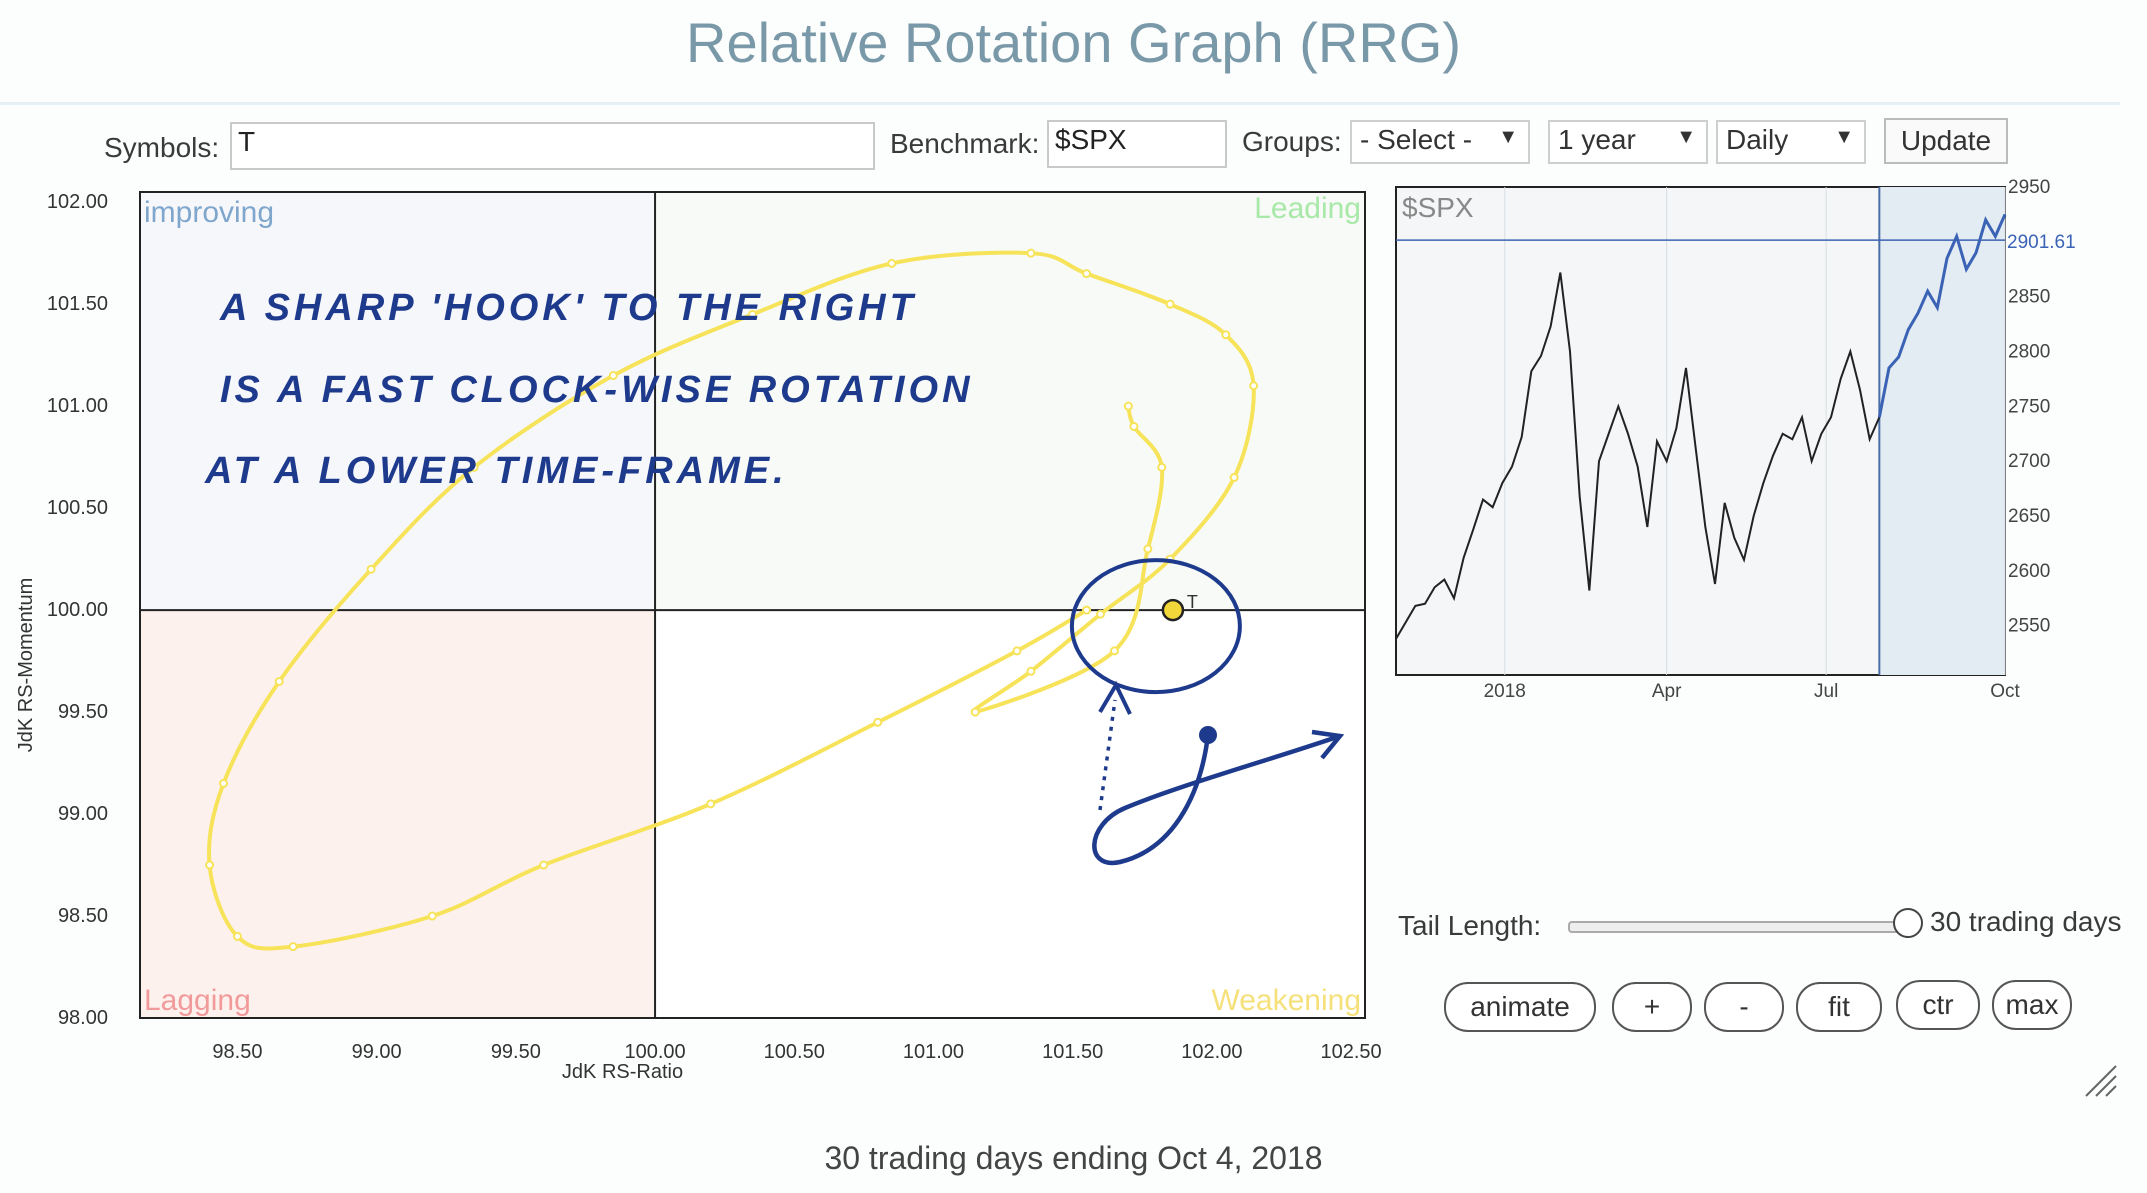 This screenshot has height=1193, width=2147. What do you see at coordinates (2029, 187) in the screenshot?
I see `spx-y-tick-label: 2950` at bounding box center [2029, 187].